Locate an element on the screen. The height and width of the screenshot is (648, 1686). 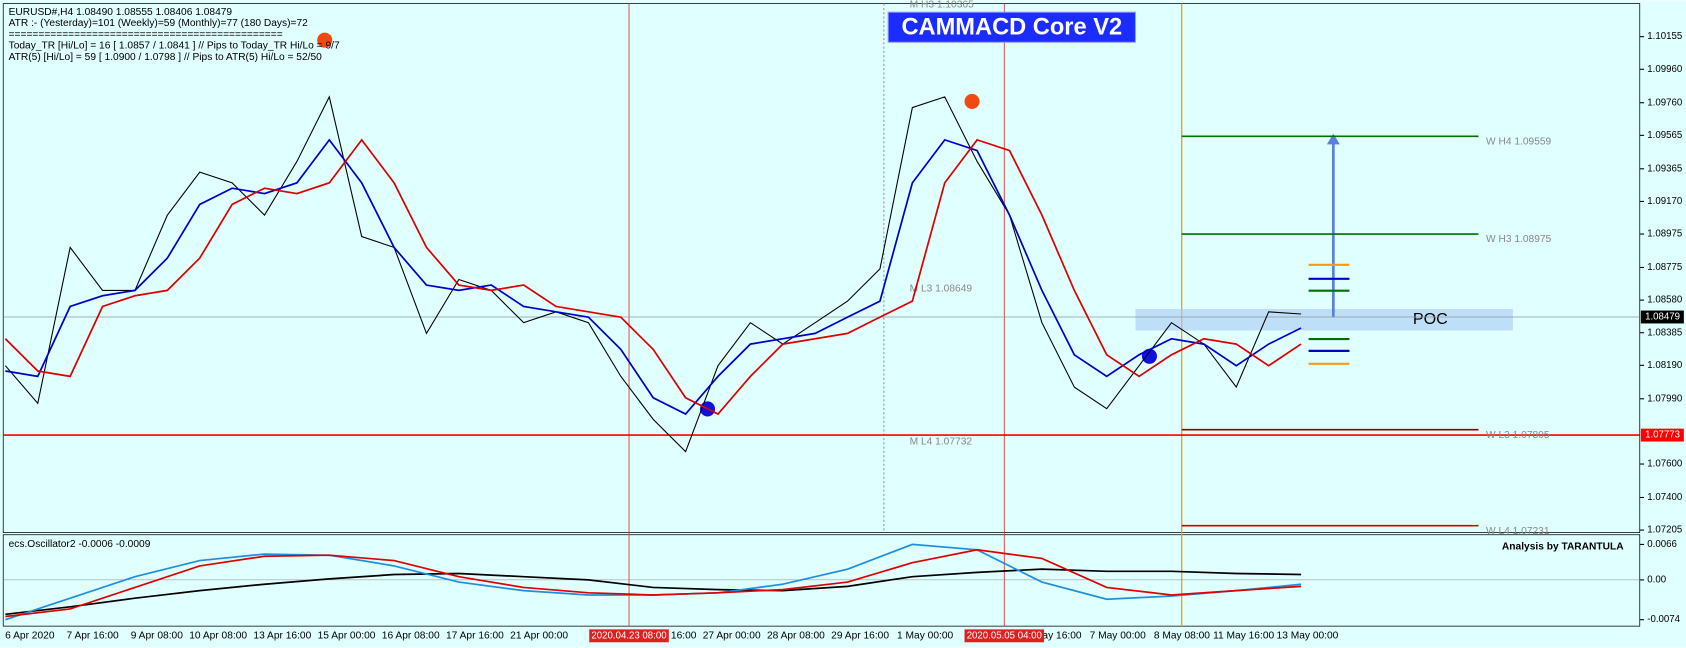
x-tick-label: 29 Apr 16:00 is located at coordinates (860, 636).